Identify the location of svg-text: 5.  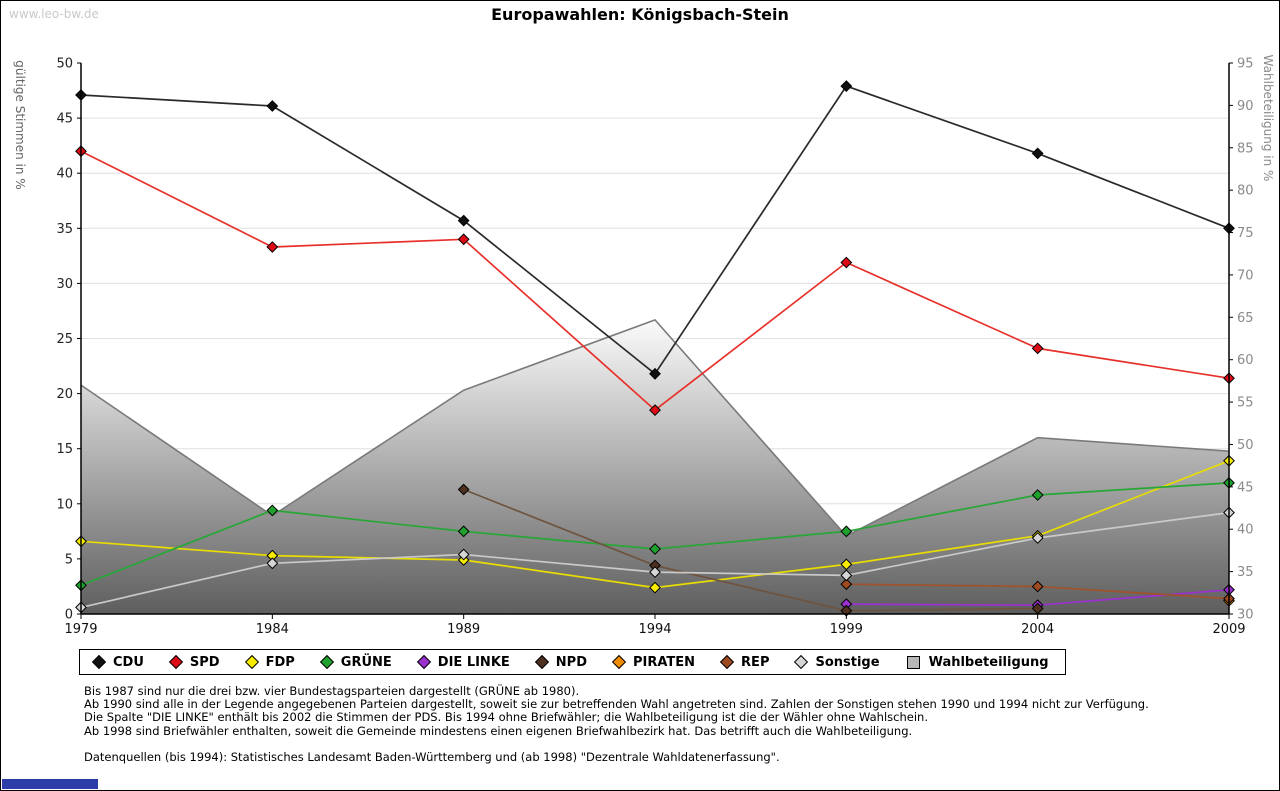
(69, 559).